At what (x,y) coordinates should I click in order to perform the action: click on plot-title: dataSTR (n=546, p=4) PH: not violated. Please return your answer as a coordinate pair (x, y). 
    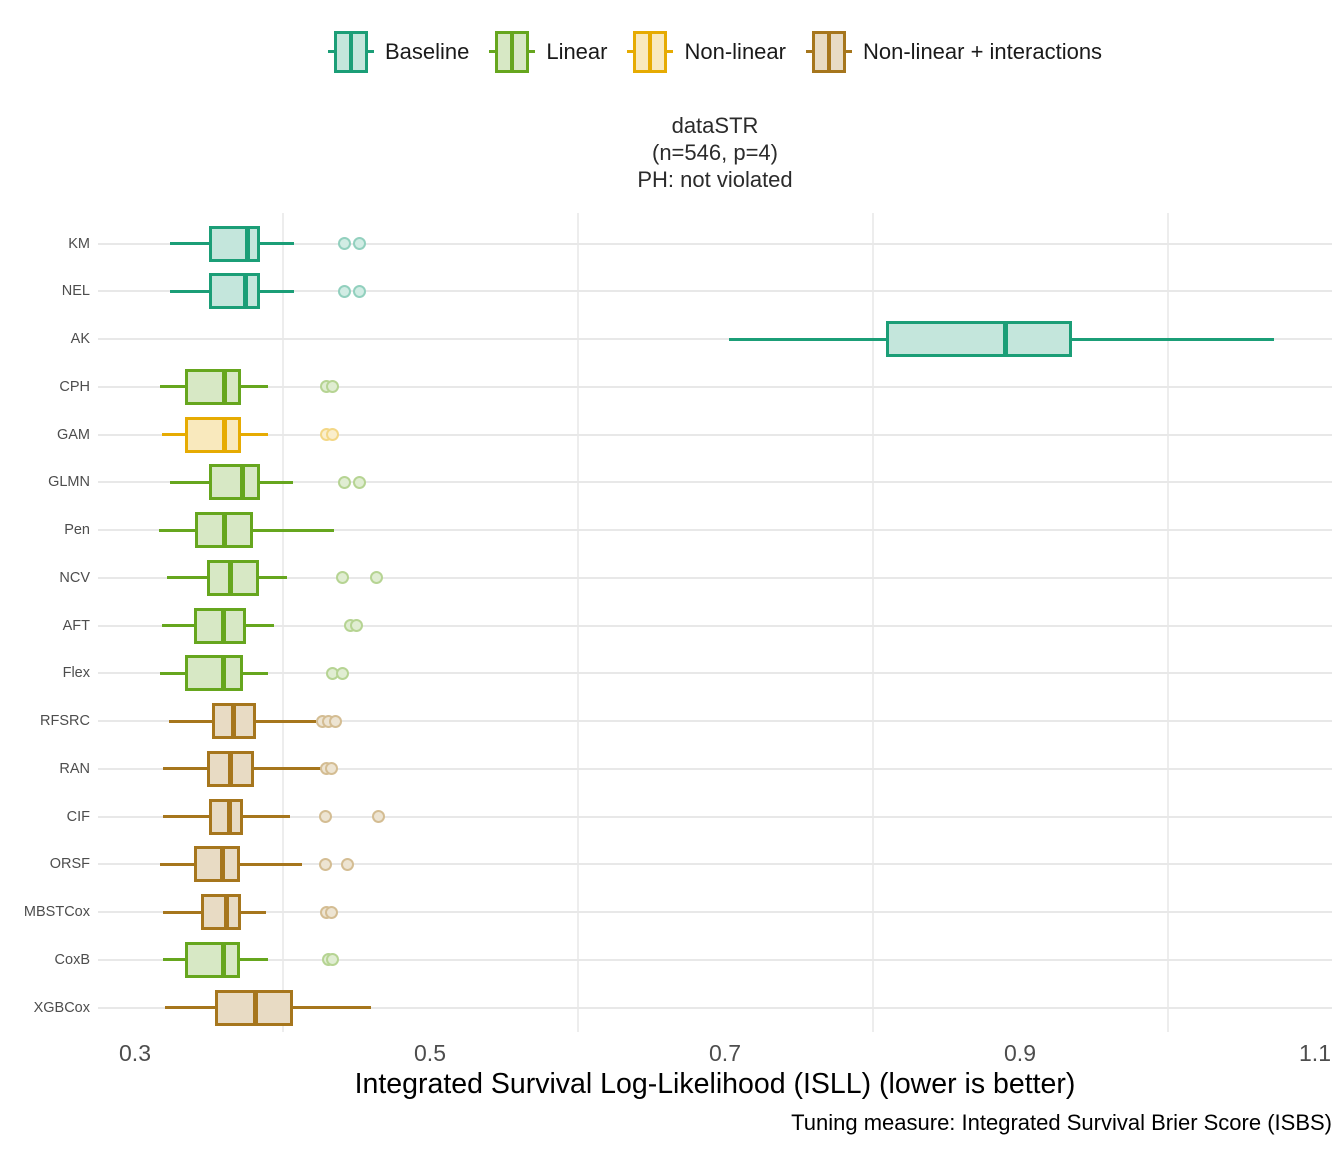
    Looking at the image, I should click on (715, 152).